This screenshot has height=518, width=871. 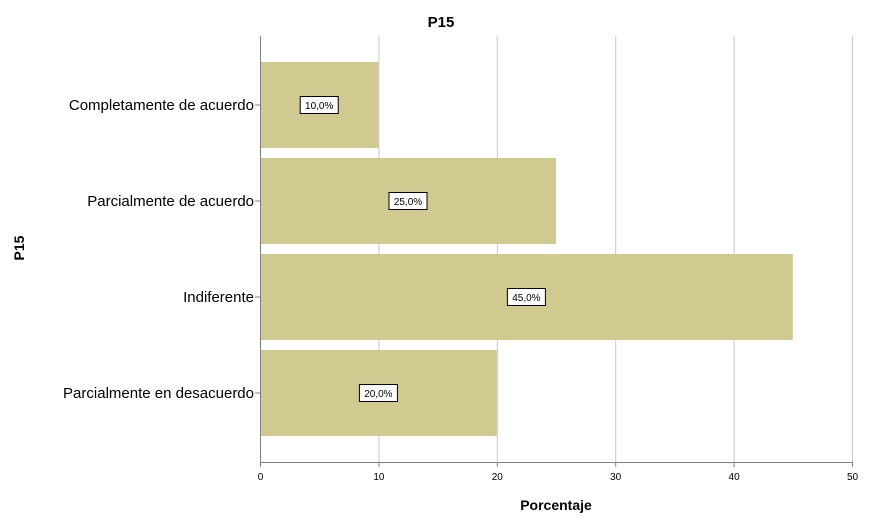 What do you see at coordinates (161, 105) in the screenshot?
I see `category-label-1: Completamente de acuerdo` at bounding box center [161, 105].